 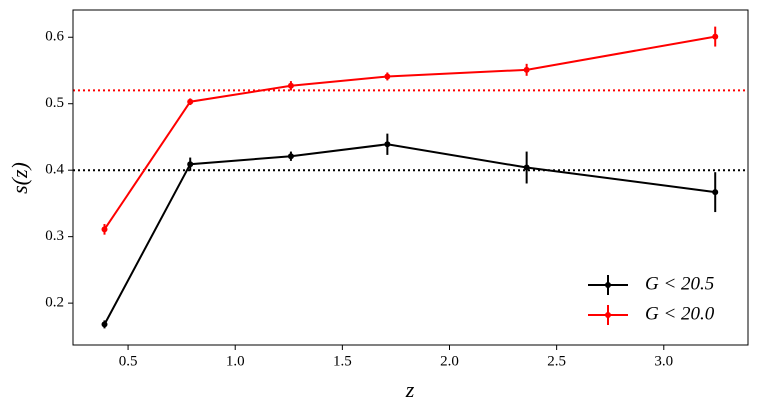 What do you see at coordinates (680, 313) in the screenshot?
I see `legend-label: G < 20.0` at bounding box center [680, 313].